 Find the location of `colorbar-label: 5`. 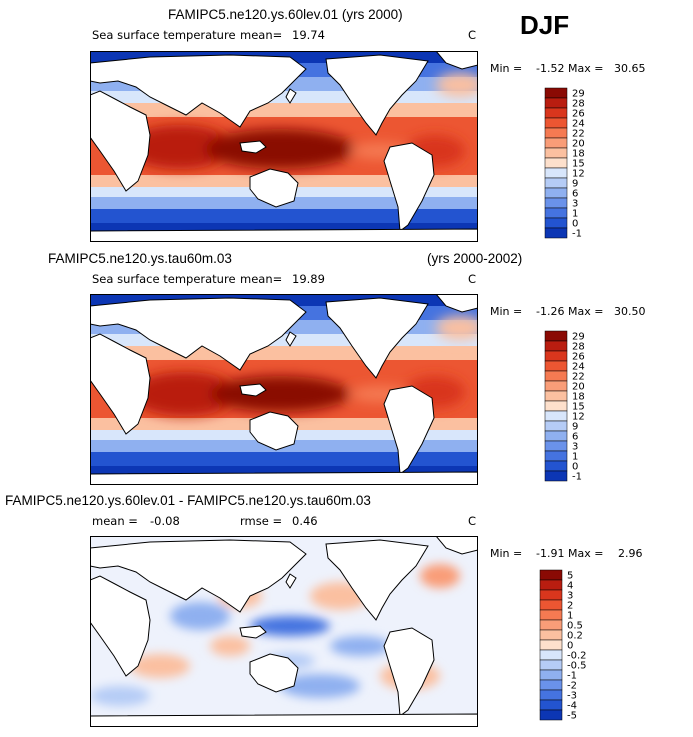

colorbar-label: 5 is located at coordinates (570, 576).